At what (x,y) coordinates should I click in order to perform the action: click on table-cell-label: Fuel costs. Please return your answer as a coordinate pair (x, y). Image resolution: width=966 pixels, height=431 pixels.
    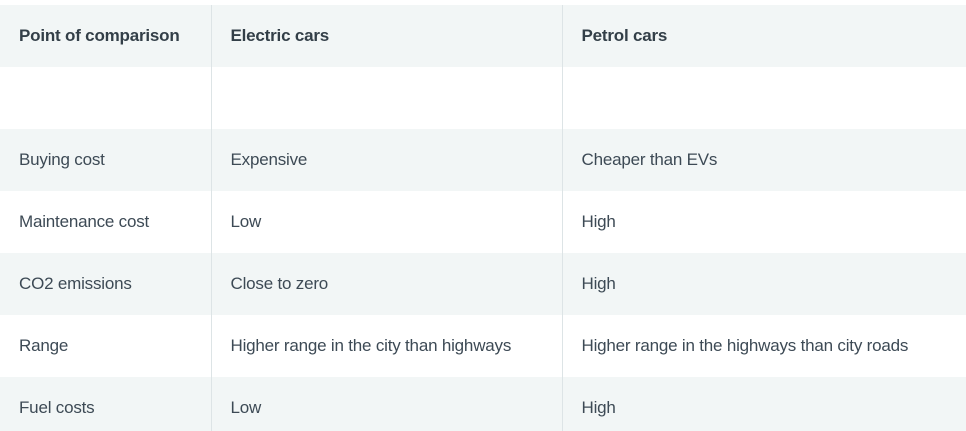
    Looking at the image, I should click on (106, 404).